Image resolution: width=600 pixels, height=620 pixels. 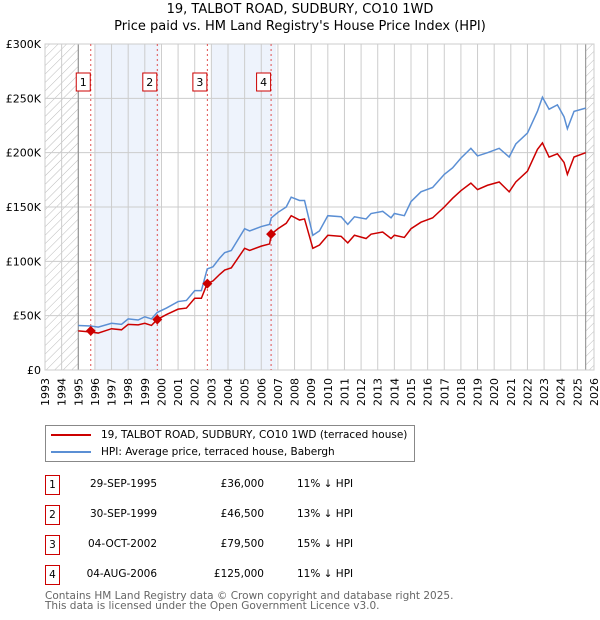 What do you see at coordinates (378, 392) in the screenshot?
I see `x-tick-label: 2013` at bounding box center [378, 392].